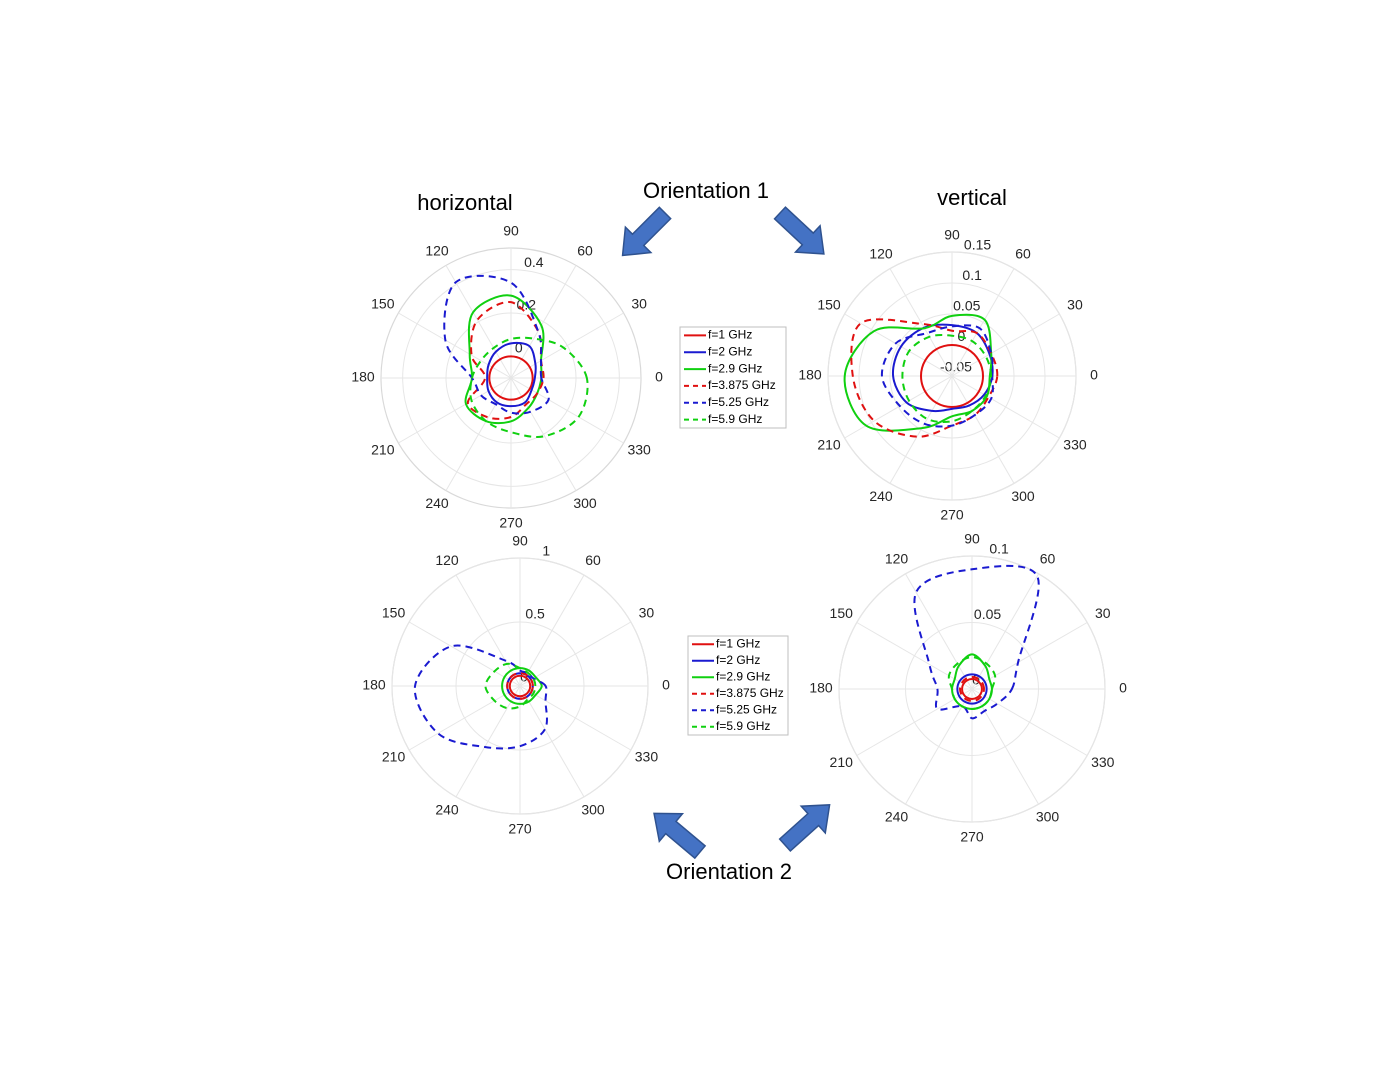 The height and width of the screenshot is (1069, 1383). What do you see at coordinates (735, 419) in the screenshot?
I see `legend-label: f=5.9 GHz` at bounding box center [735, 419].